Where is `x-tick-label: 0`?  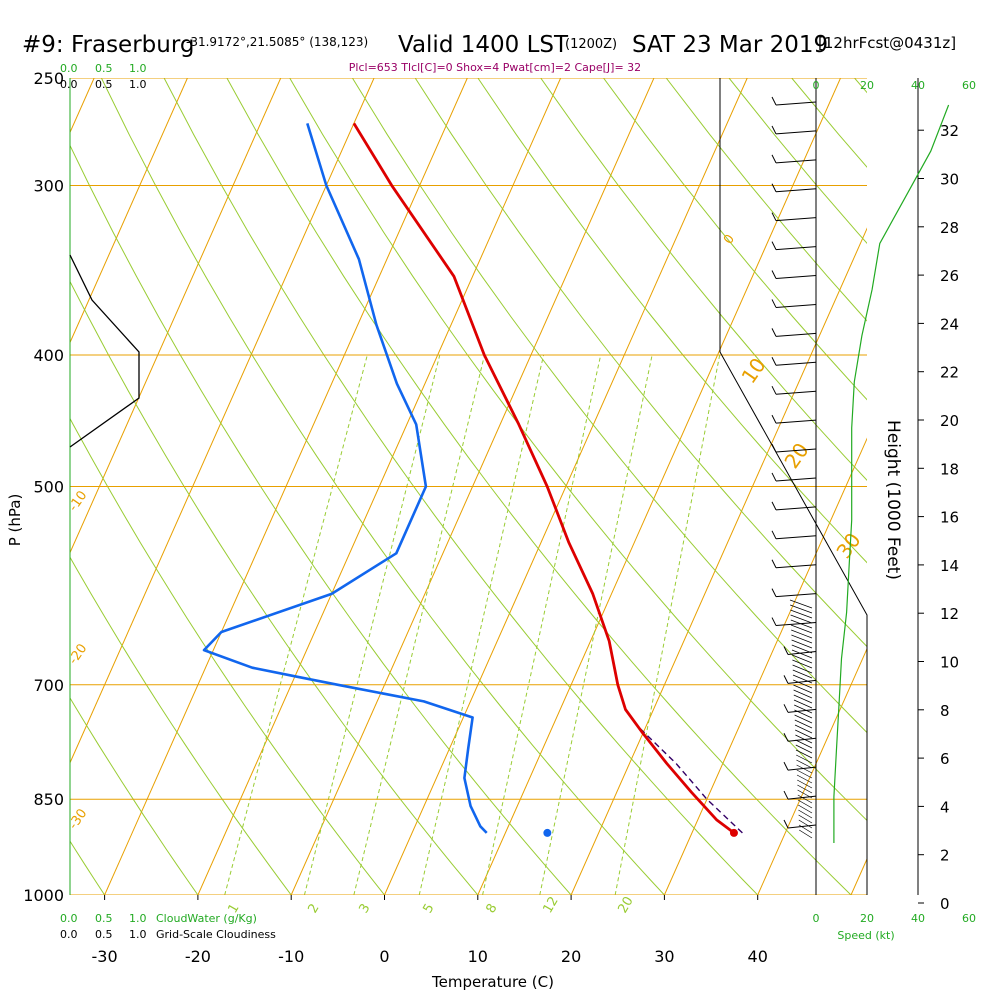
x-tick-label: 0 is located at coordinates (384, 956).